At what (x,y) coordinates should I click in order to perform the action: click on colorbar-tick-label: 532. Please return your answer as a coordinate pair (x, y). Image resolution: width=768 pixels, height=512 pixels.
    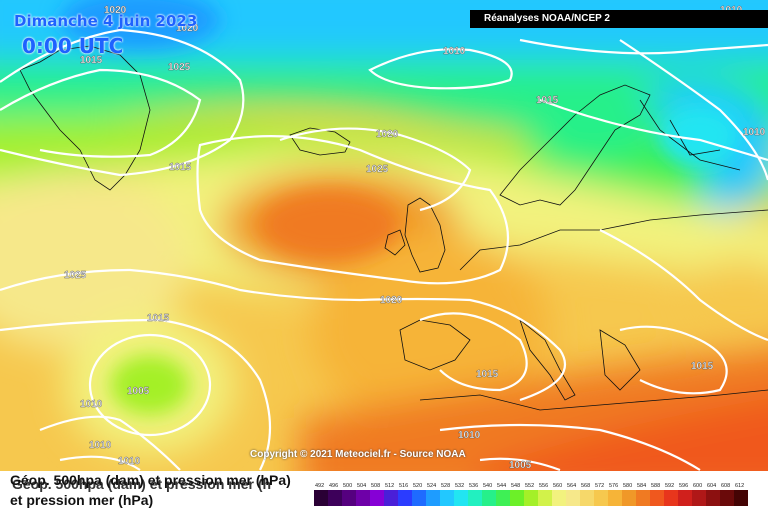
    Looking at the image, I should click on (459, 486).